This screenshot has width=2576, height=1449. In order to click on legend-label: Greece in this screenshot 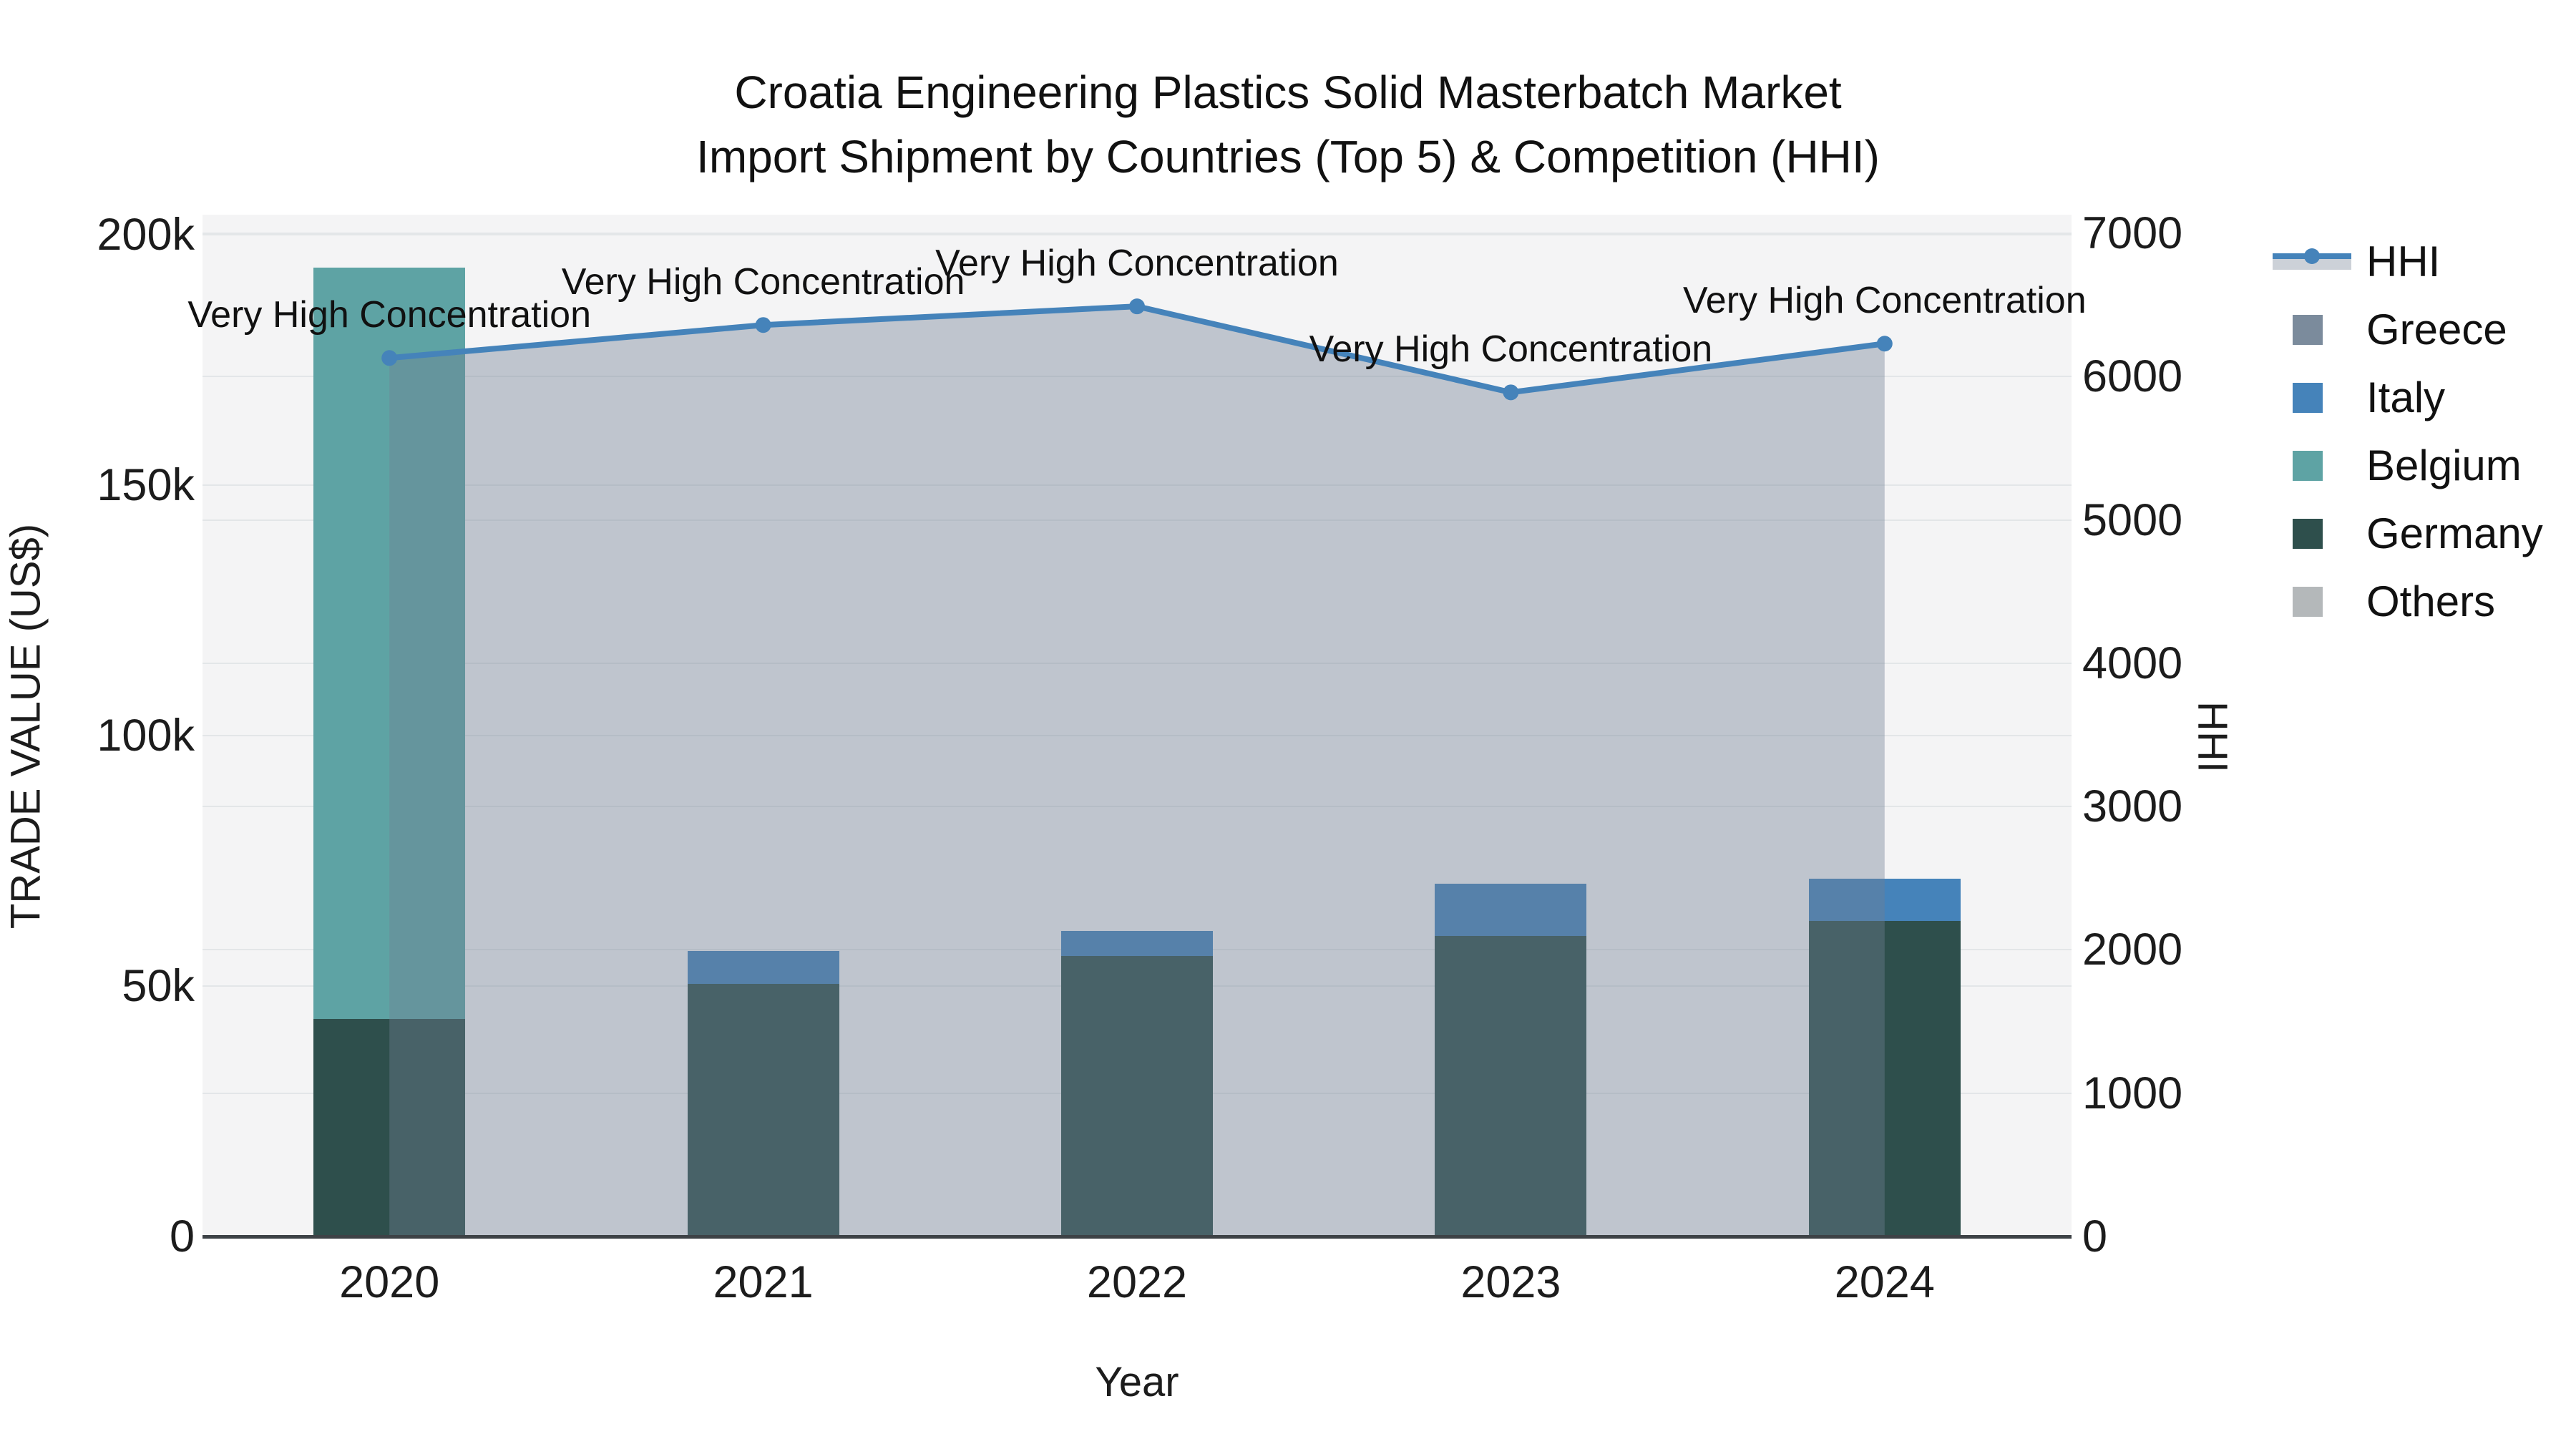, I will do `click(2436, 329)`.